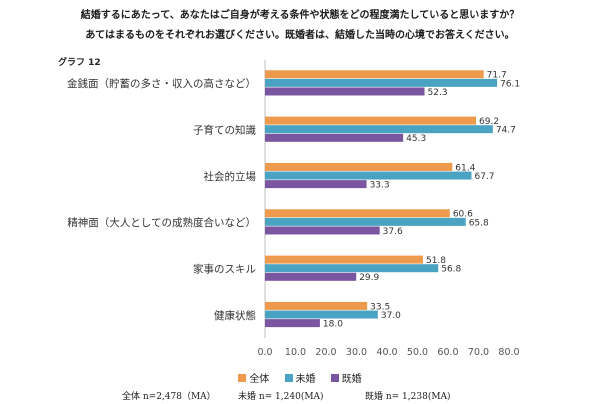 This screenshot has height=404, width=600. I want to click on category-label: 子育ての知識, so click(224, 130).